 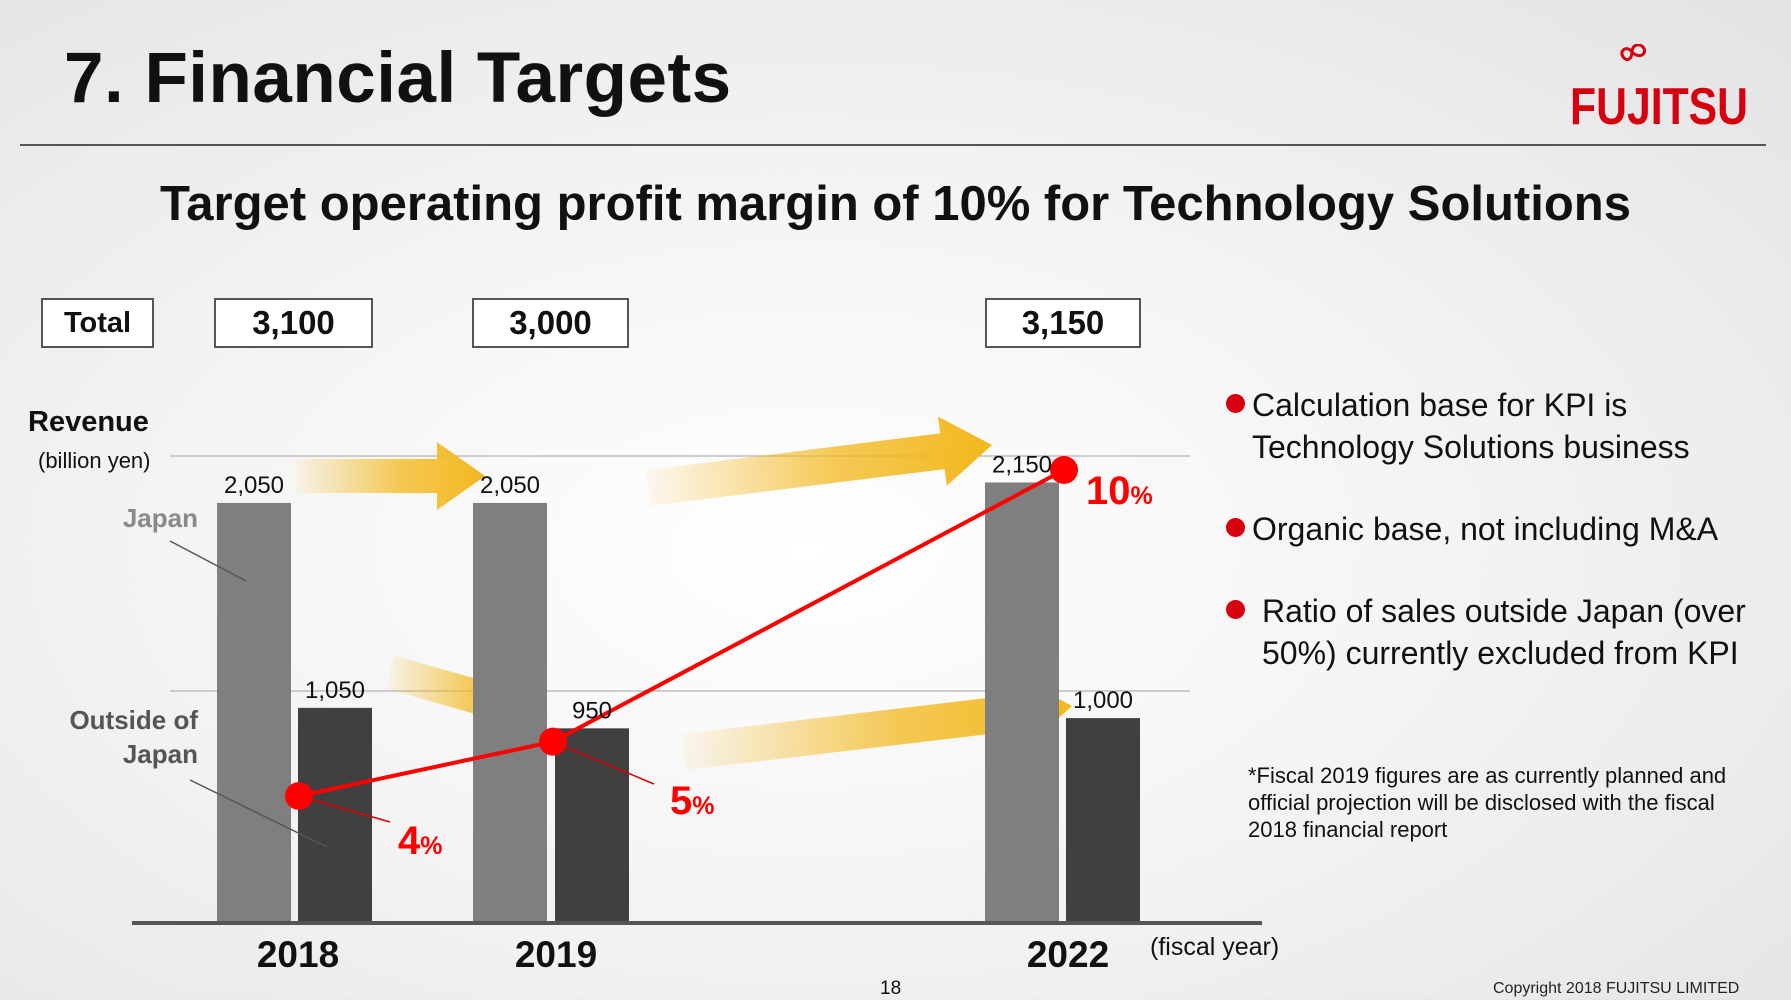 What do you see at coordinates (1063, 323) in the screenshot?
I see `total-2022-box: 3,150` at bounding box center [1063, 323].